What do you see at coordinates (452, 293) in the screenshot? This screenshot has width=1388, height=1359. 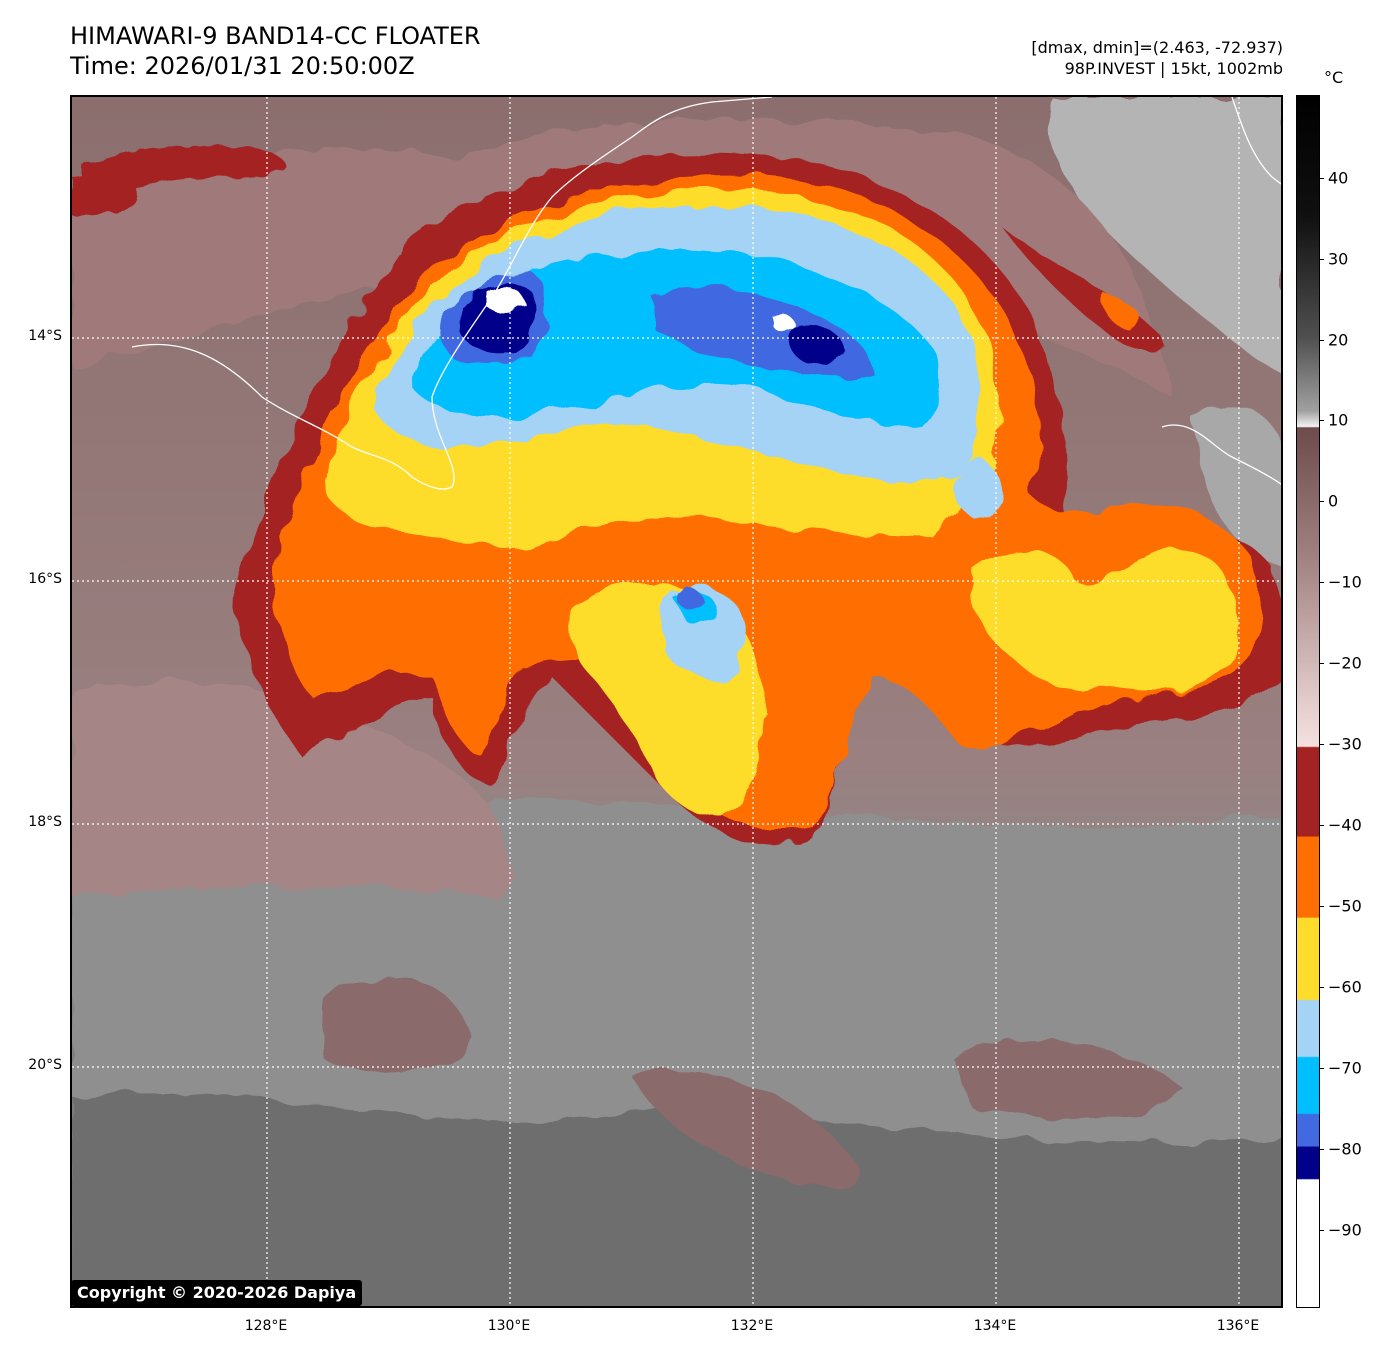 I see `coastline` at bounding box center [452, 293].